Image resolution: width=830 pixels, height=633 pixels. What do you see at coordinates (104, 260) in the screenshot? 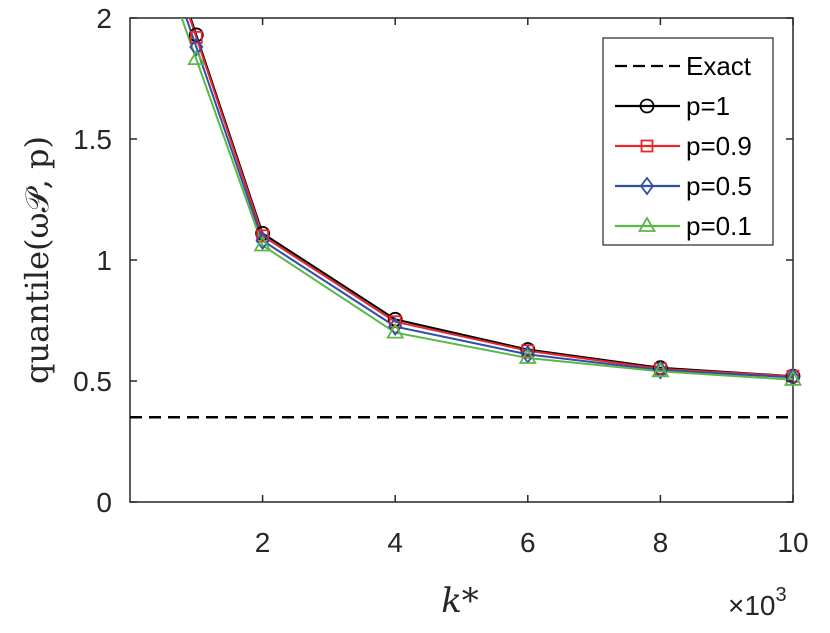
I see `y-tick-label: 1` at bounding box center [104, 260].